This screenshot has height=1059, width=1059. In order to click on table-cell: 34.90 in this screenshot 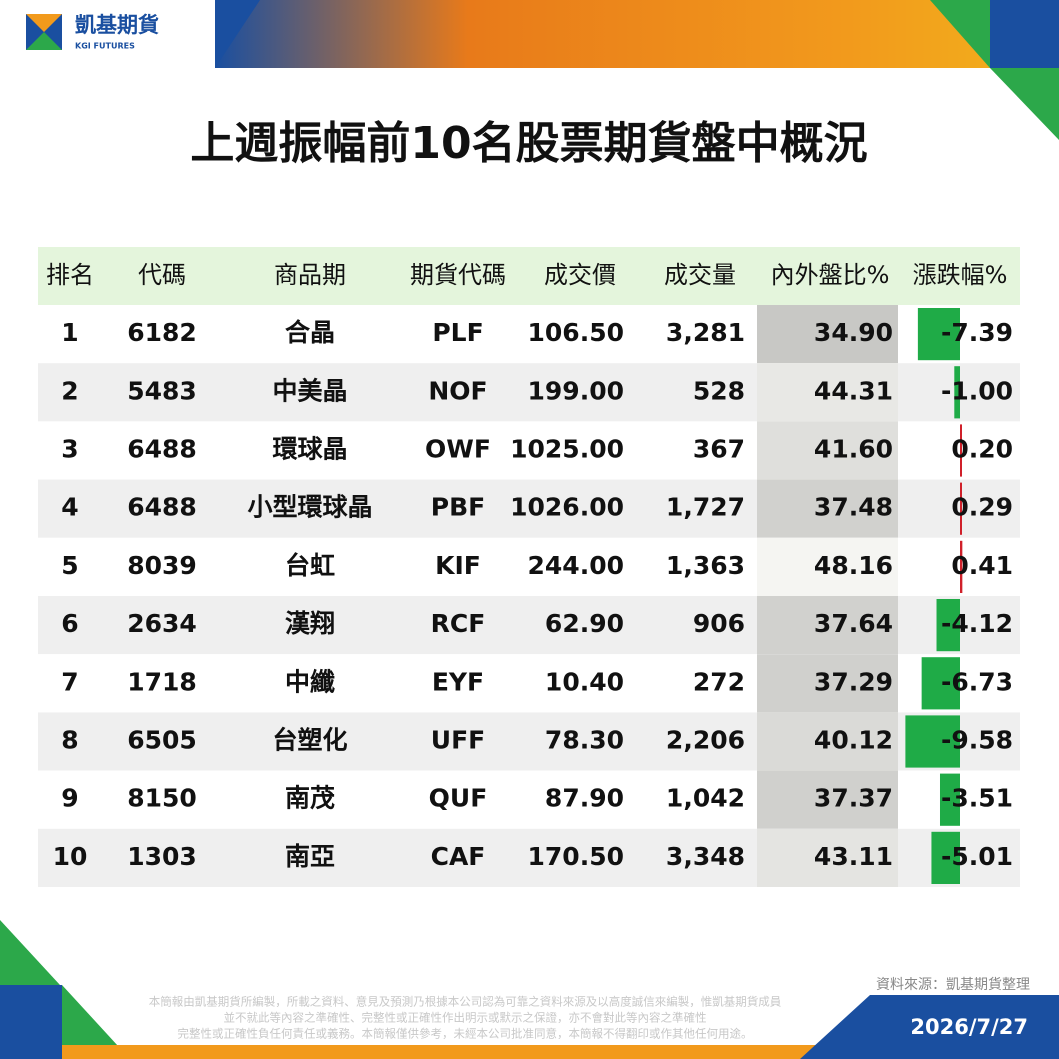, I will do `click(853, 332)`.